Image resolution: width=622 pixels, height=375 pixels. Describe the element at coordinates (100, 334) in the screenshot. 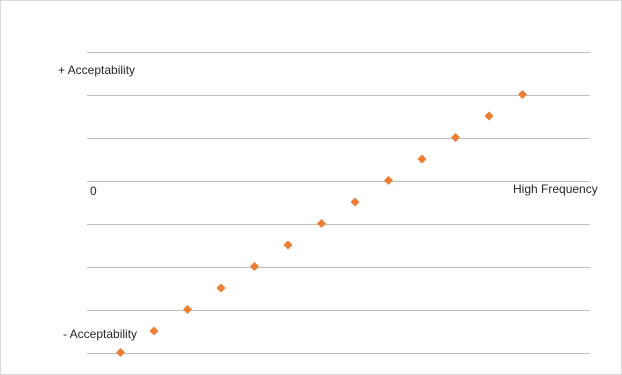

I see `bottom-annotation: - Acceptability` at that location.